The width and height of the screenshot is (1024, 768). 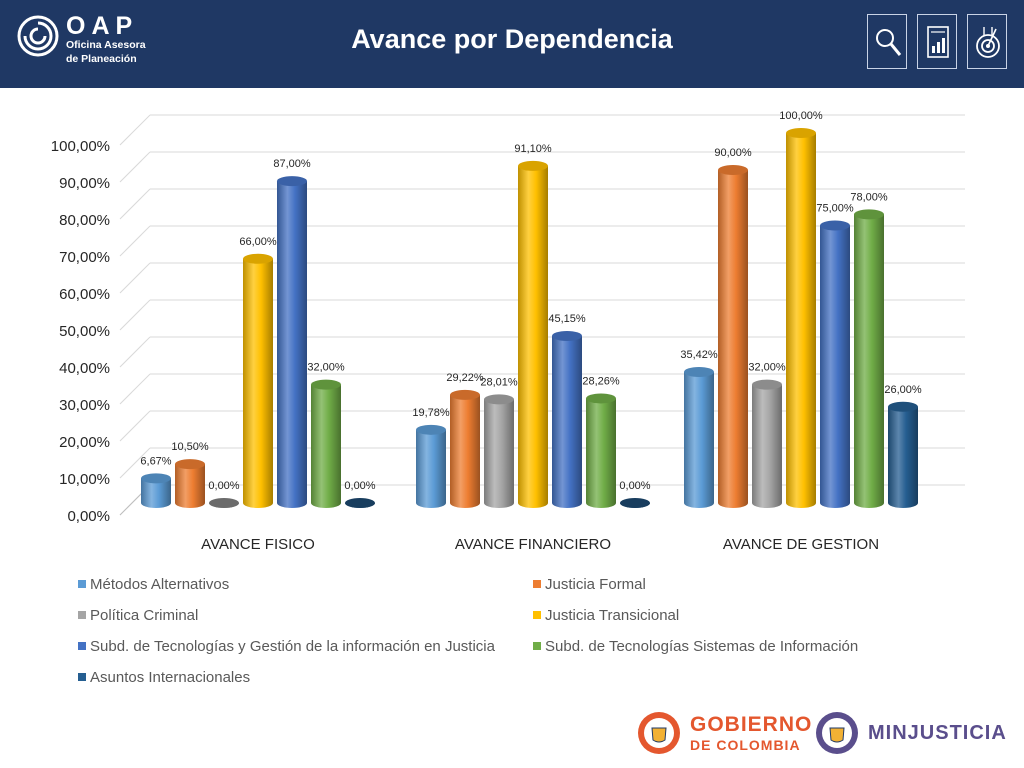 What do you see at coordinates (751, 724) in the screenshot?
I see `gov-line-1: GOBIERNO` at bounding box center [751, 724].